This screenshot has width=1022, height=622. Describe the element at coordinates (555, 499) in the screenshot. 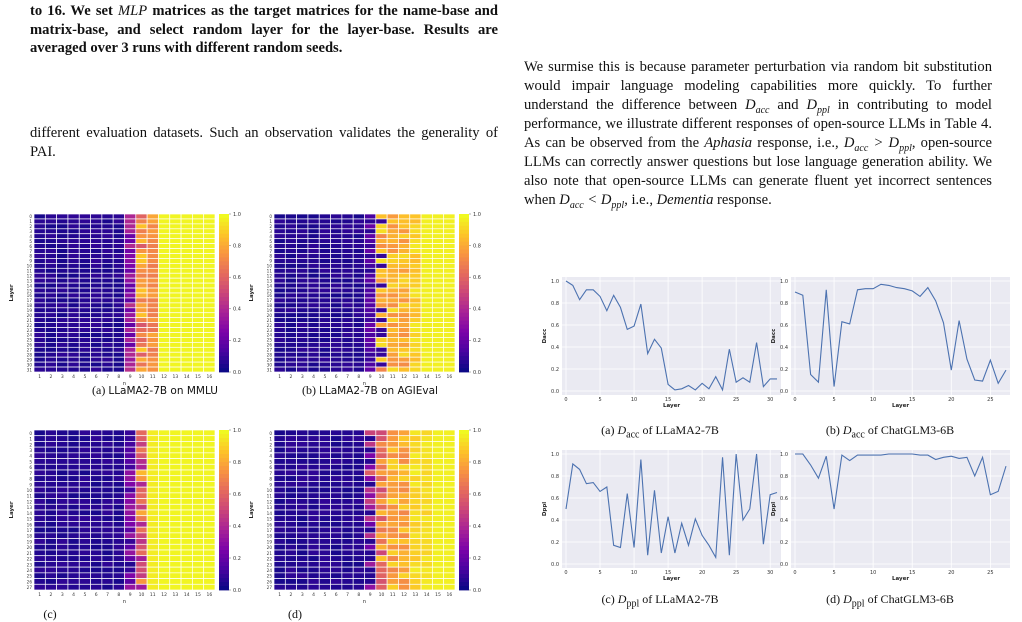

I see `ytick-label: 0.6` at that location.